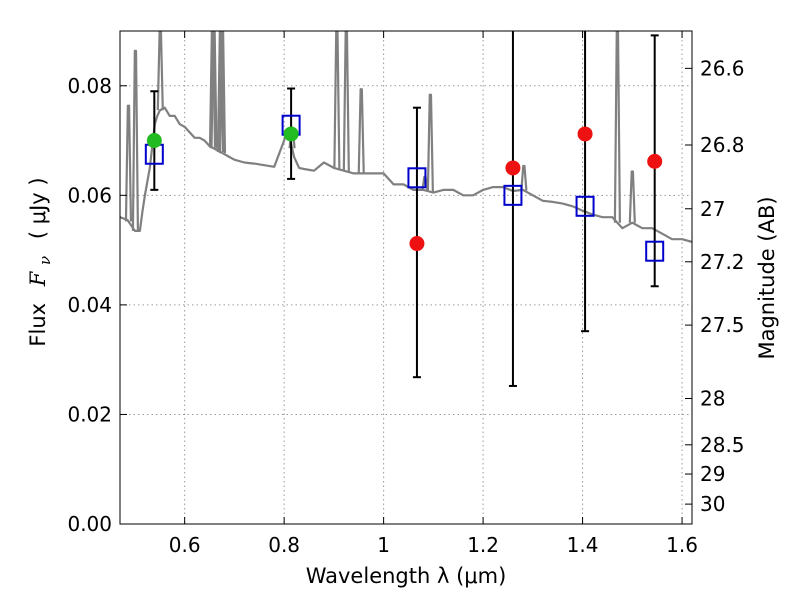 Image resolution: width=800 pixels, height=600 pixels. Describe the element at coordinates (722, 262) in the screenshot. I see `mag-tick-label: 27.2` at that location.